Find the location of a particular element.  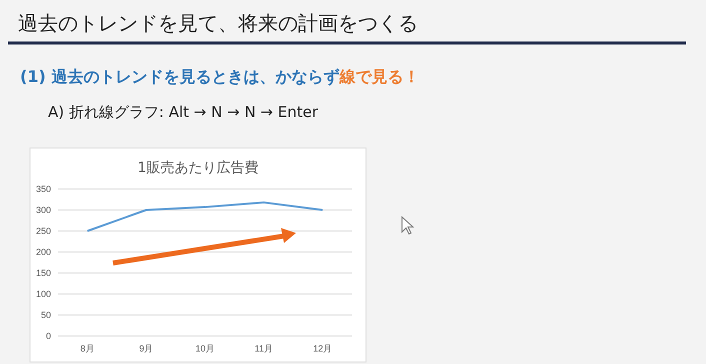

chart-title: 1販売あたり広告費 is located at coordinates (198, 168).